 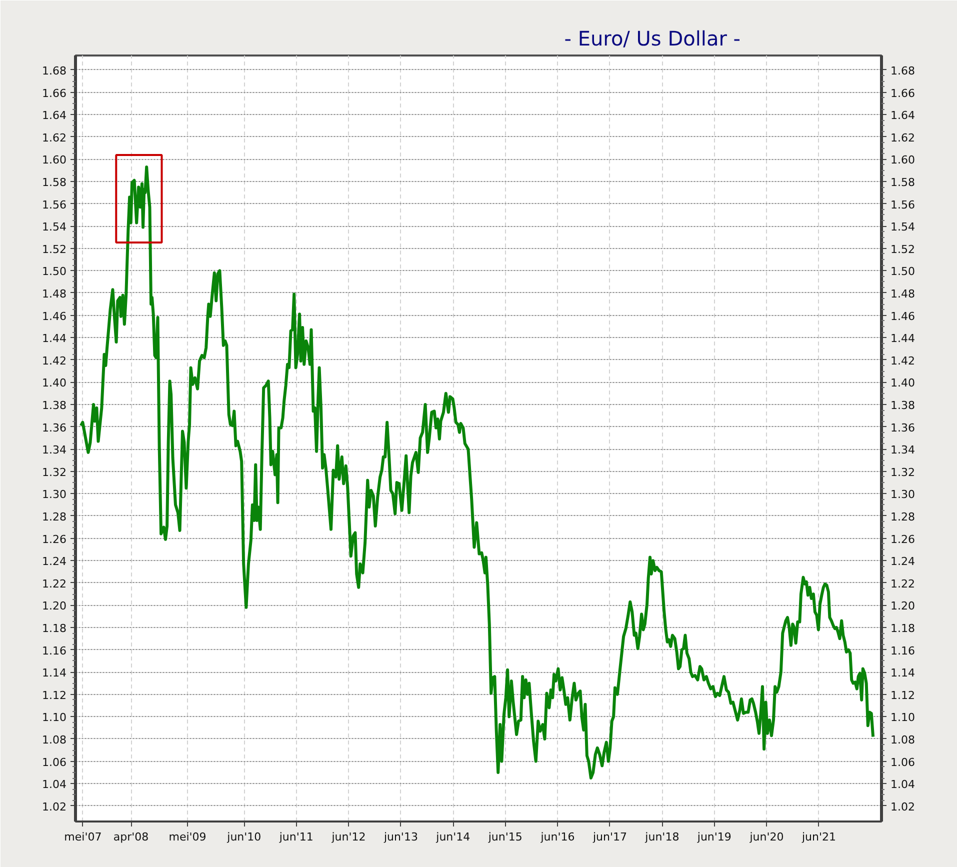 I want to click on y2-tick-label: 1.52, so click(x=902, y=249).